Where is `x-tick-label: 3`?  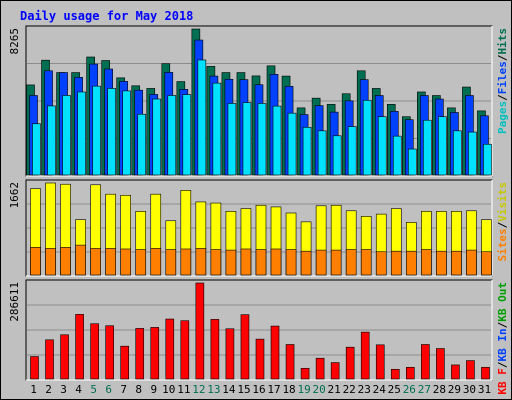
x-tick-label: 3 is located at coordinates (63, 389).